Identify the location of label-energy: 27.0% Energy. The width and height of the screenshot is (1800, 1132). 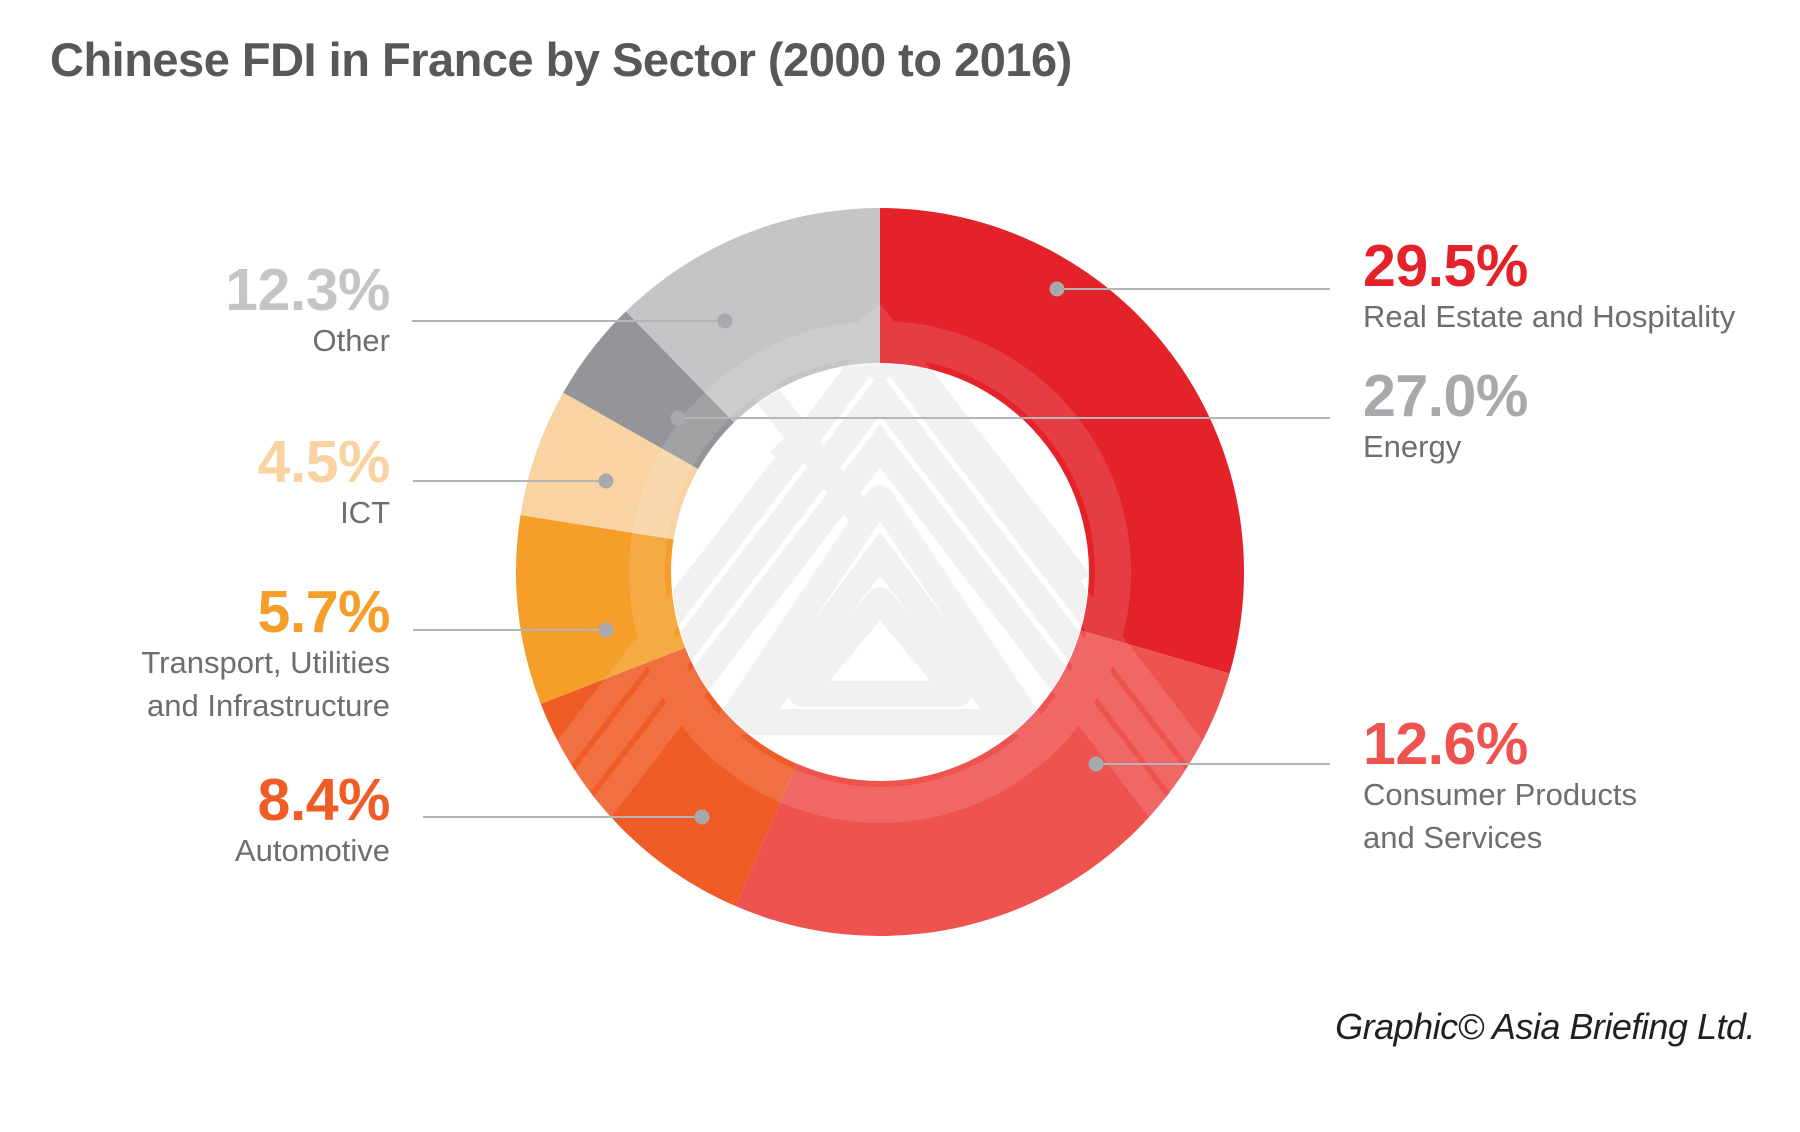
(1445, 418).